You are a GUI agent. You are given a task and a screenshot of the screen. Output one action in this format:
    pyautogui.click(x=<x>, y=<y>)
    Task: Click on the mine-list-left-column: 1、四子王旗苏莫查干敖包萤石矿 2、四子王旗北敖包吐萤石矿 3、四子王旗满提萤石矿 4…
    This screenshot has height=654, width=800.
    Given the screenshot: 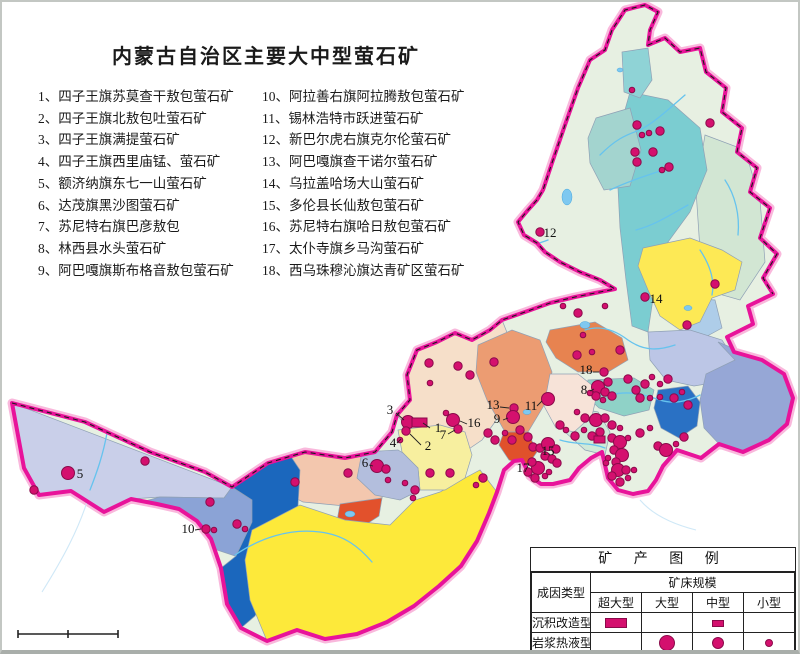 What is the action you would take?
    pyautogui.click(x=150, y=183)
    